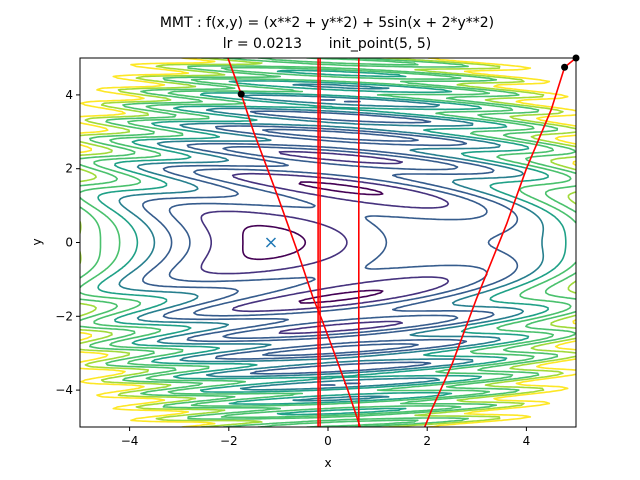 This screenshot has height=480, width=640. What do you see at coordinates (69, 95) in the screenshot?
I see `y-tick-label: 4` at bounding box center [69, 95].